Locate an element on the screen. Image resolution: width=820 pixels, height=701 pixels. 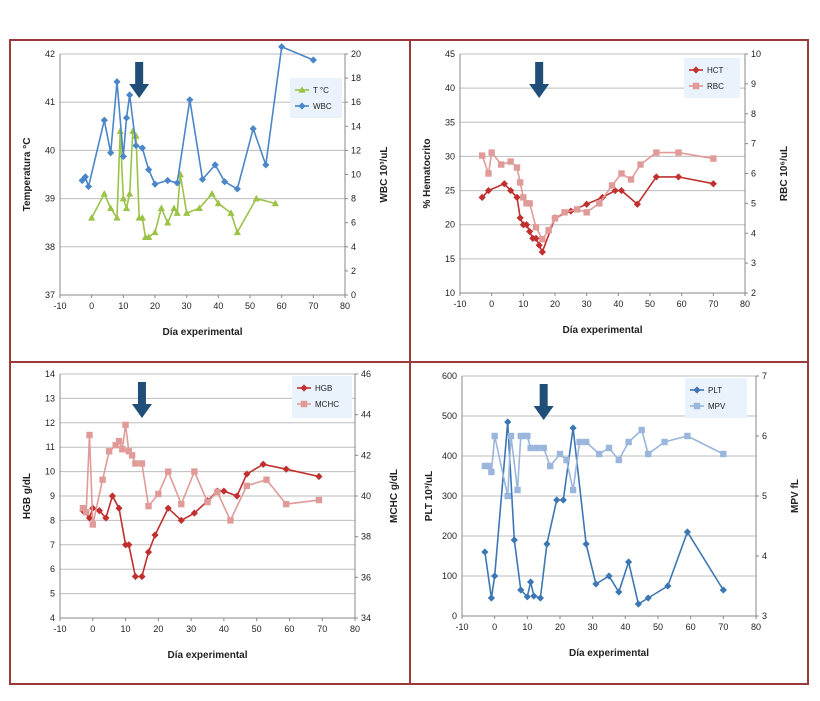
y2-tick-label: 36 is located at coordinates (366, 577).